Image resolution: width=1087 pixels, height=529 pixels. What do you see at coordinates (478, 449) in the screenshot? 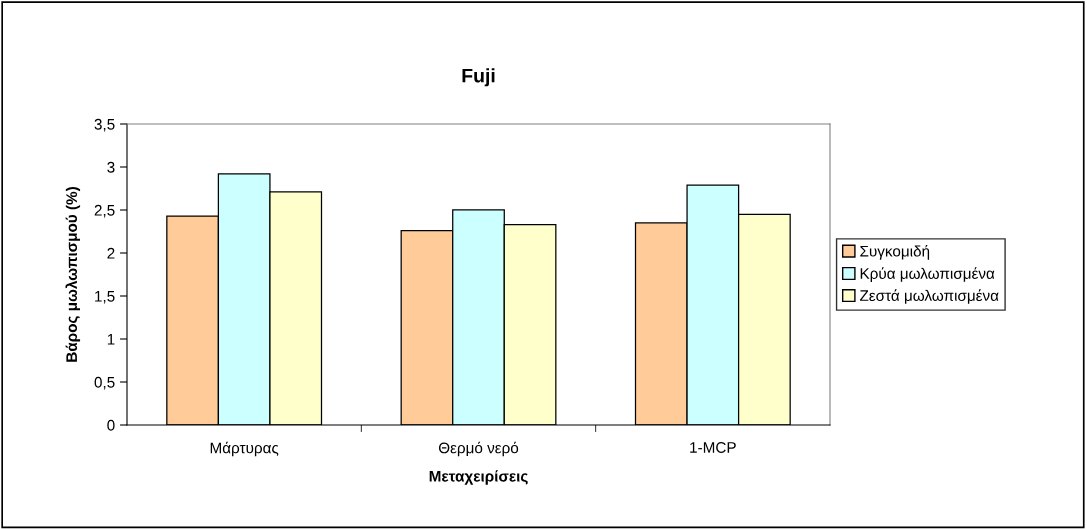
I see `x-tick-label: Θερμό νερό` at bounding box center [478, 449].